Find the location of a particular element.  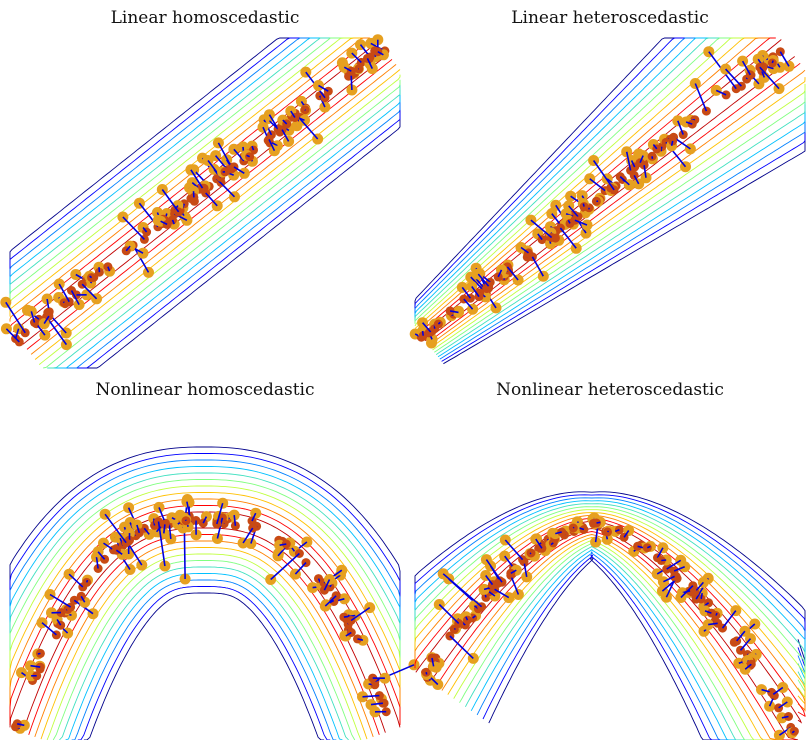

panel-title: Nonlinear heteroscedastic is located at coordinates (610, 390).